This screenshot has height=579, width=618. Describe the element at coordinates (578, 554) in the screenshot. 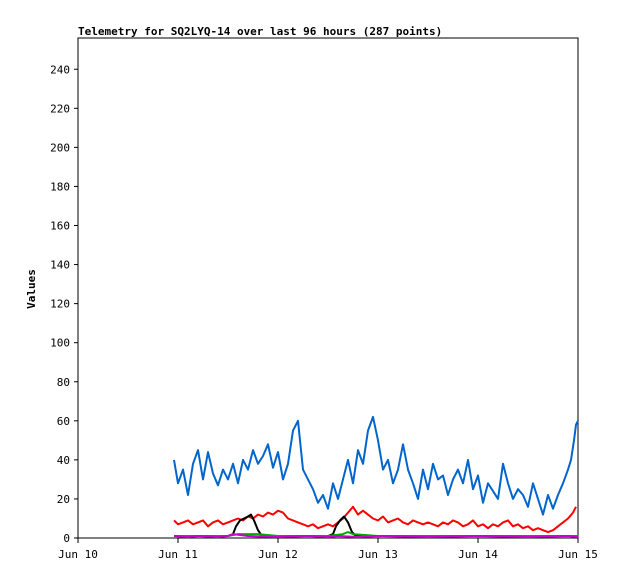

I see `x-tick-label: Jun 15` at that location.